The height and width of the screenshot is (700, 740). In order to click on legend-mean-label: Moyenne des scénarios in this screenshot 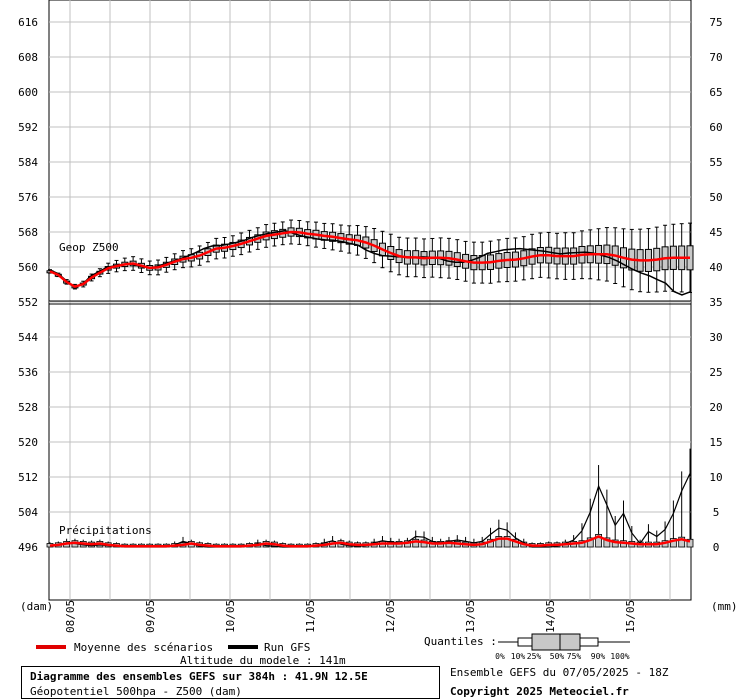, I will do `click(144, 647)`.